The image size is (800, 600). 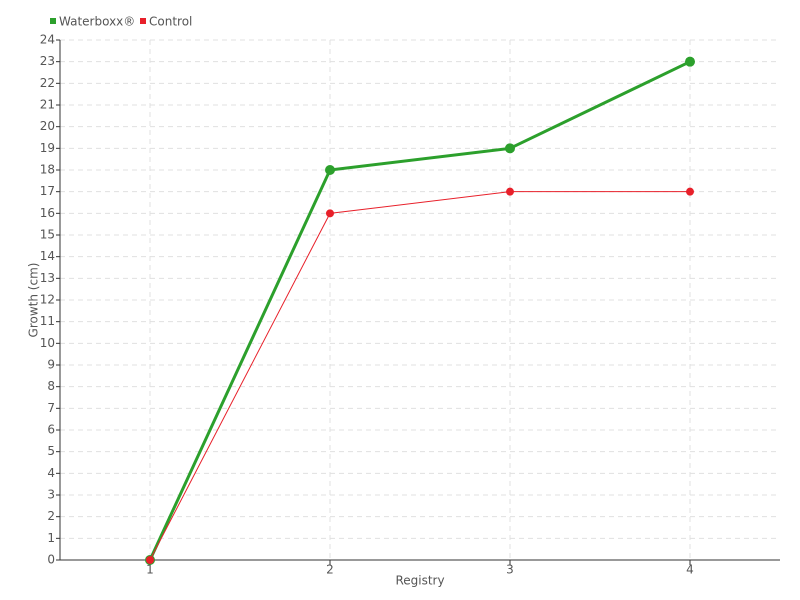 I want to click on legend-label: Waterboxx®, so click(x=97, y=22).